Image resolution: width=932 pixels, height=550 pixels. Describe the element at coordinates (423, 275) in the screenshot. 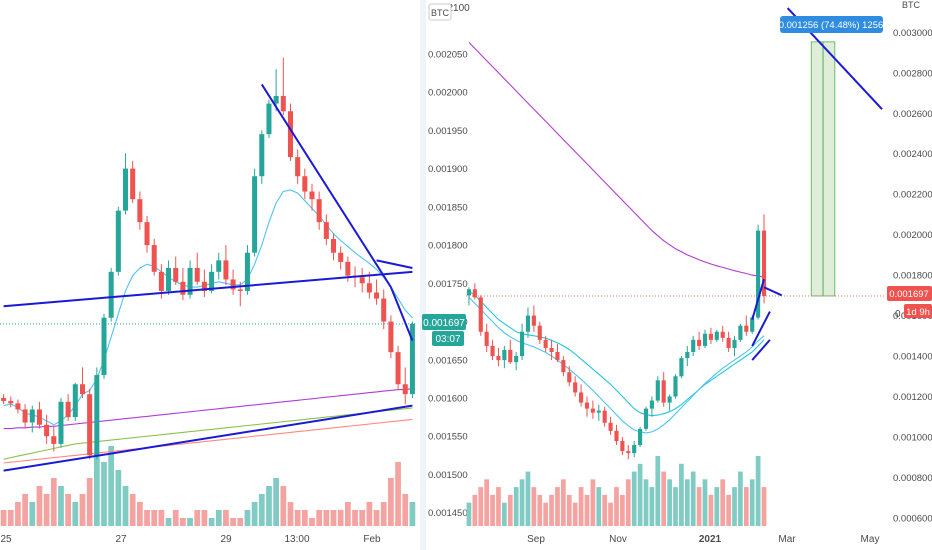

I see `panel-separator` at that location.